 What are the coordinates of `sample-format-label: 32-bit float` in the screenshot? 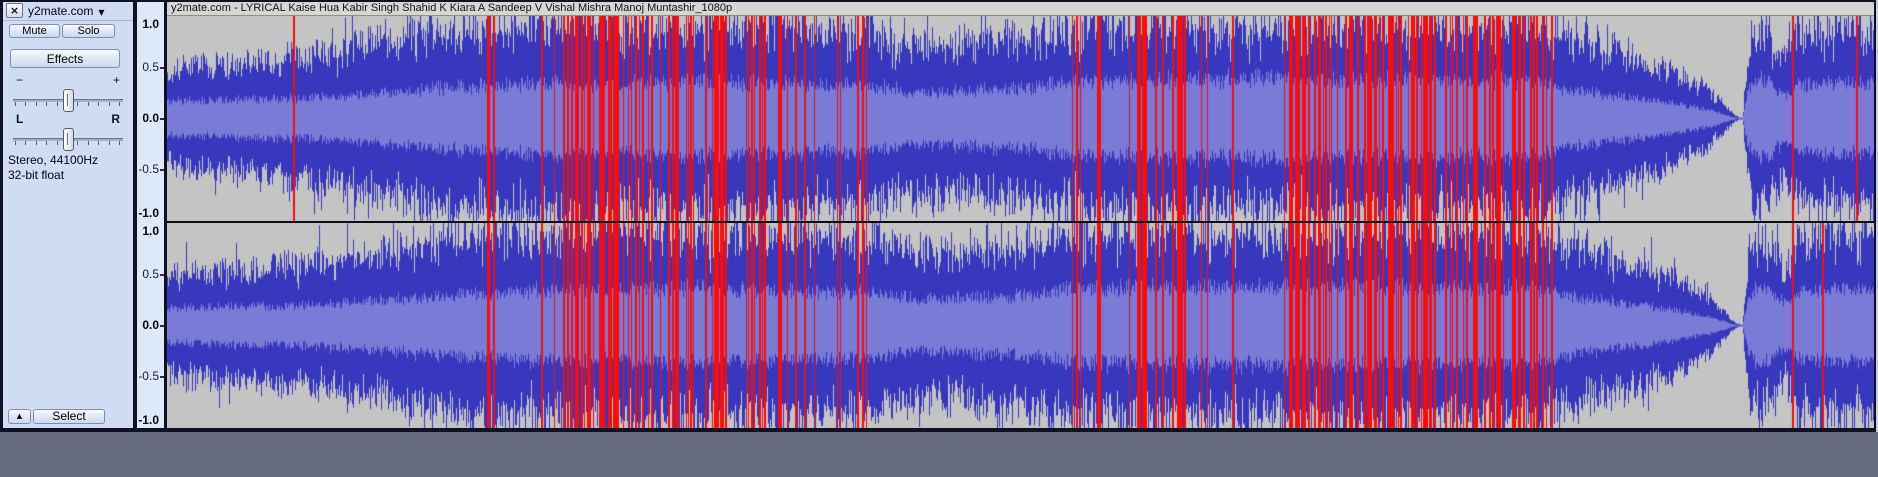 It's located at (36, 175).